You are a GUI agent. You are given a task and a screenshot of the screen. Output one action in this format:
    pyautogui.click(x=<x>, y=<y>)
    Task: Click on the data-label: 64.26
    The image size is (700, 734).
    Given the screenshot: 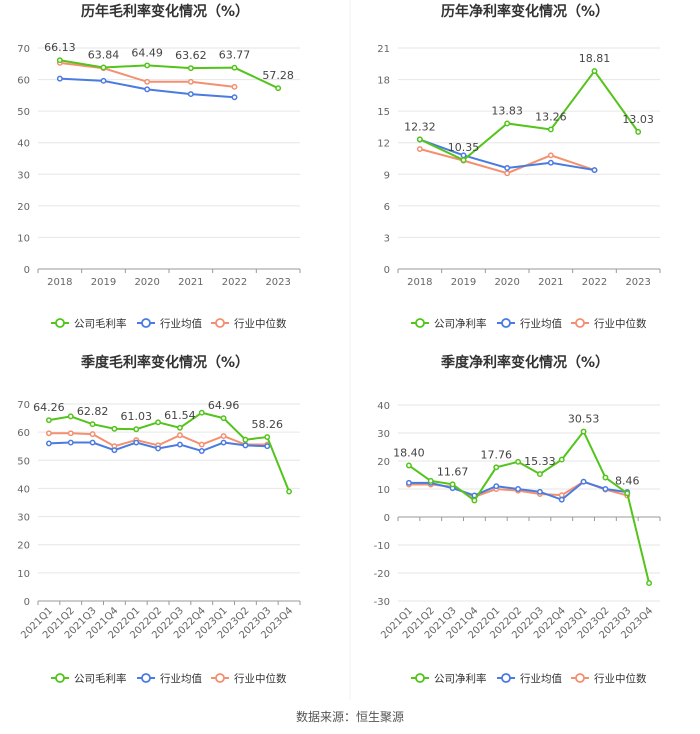 What is the action you would take?
    pyautogui.click(x=49, y=407)
    